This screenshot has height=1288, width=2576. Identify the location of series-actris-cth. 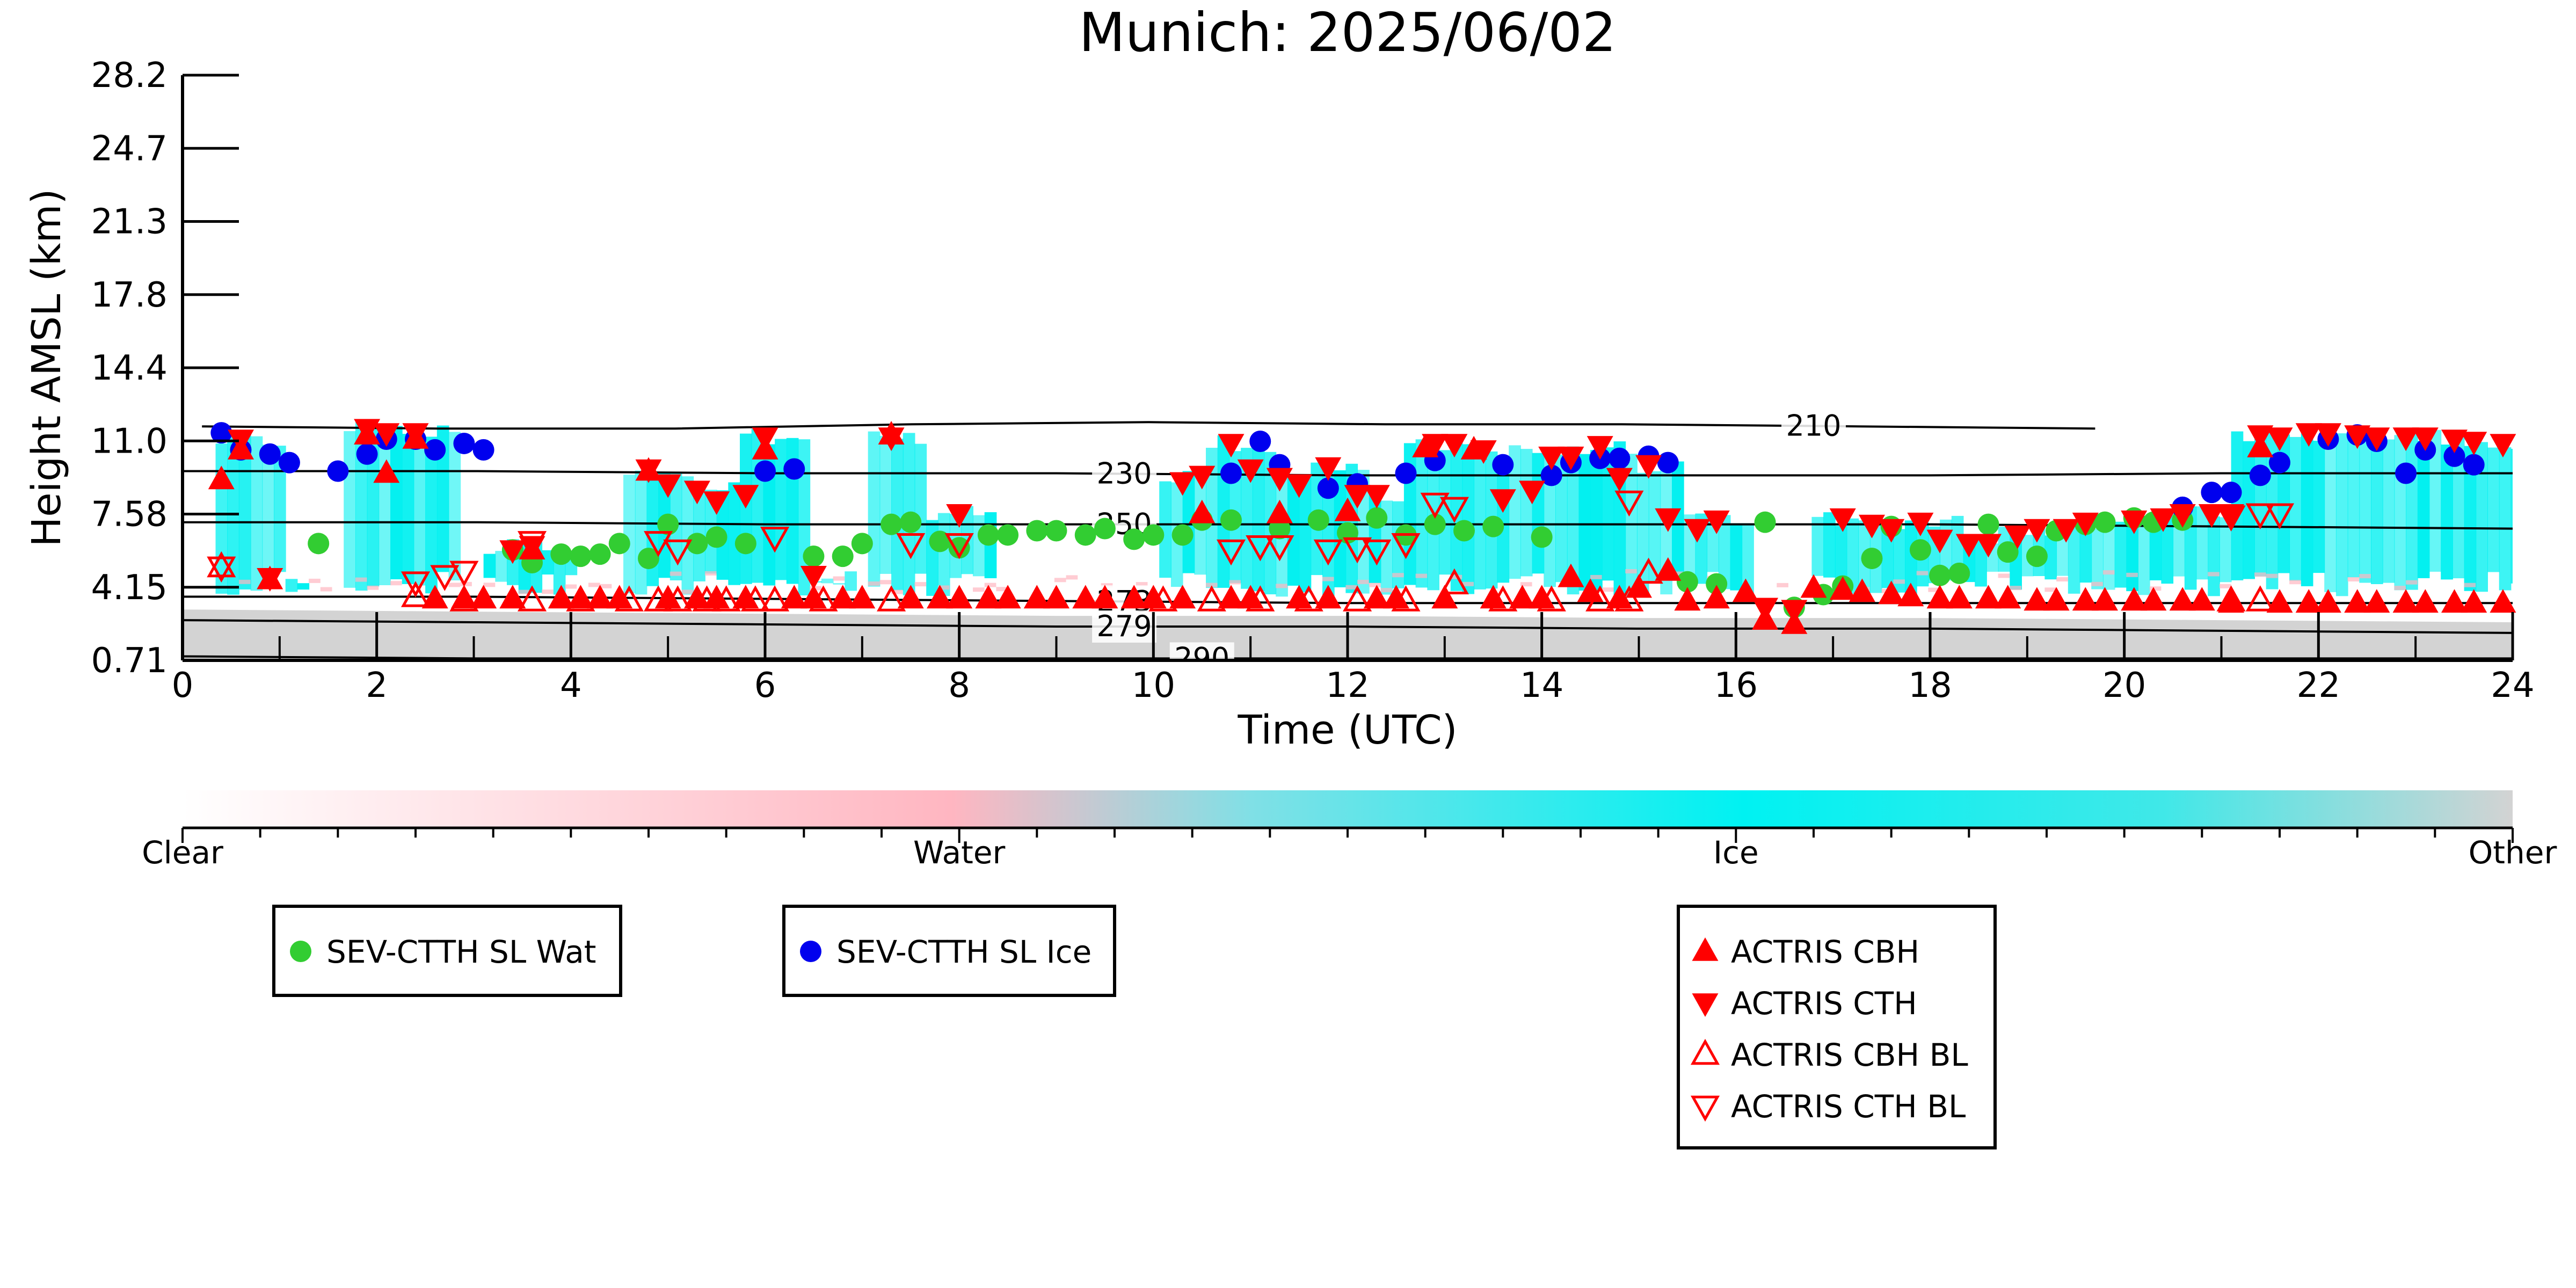
(1371, 521).